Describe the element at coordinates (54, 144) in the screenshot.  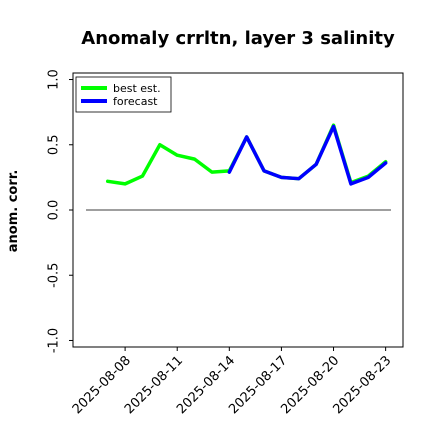
I see `y-tick-label: 0.5` at that location.